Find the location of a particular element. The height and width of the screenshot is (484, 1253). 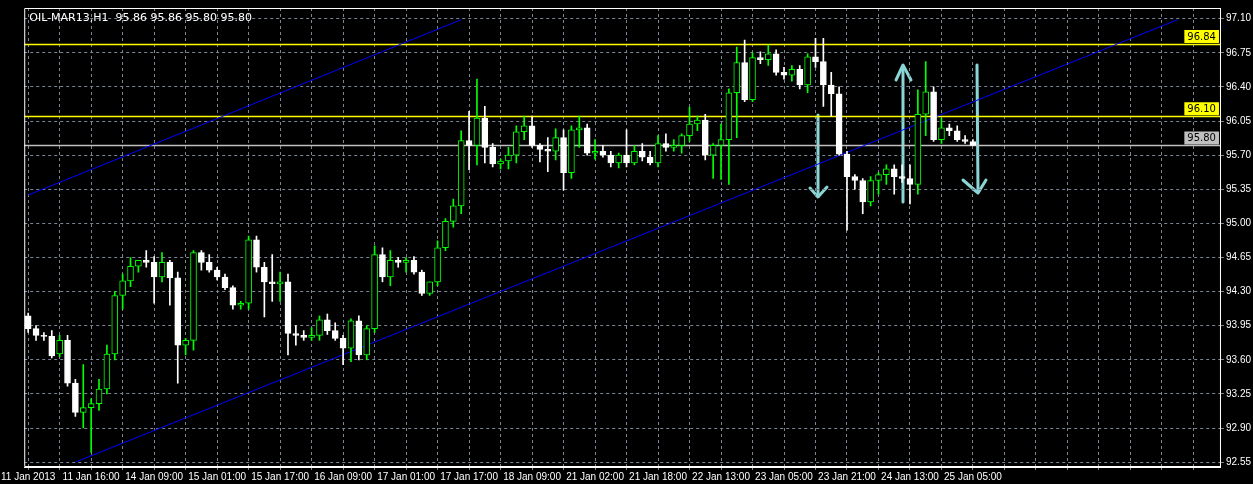

x-tick-label: 15 Jan 01:00 is located at coordinates (217, 476).